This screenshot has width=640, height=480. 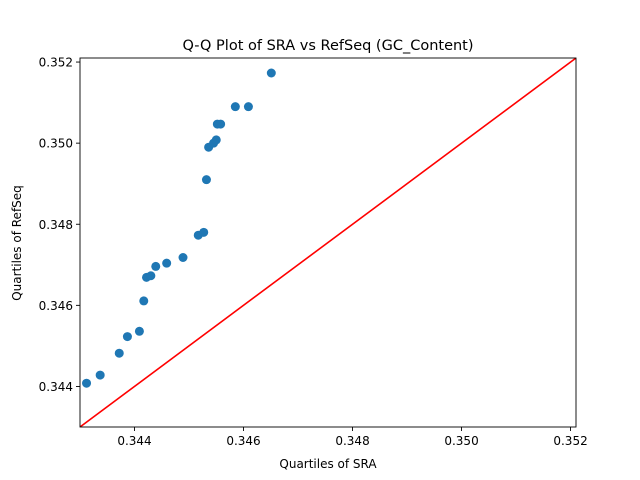 What do you see at coordinates (327, 46) in the screenshot?
I see `chart-title: Q-Q Plot of SRA vs RefSeq (GC_Content)` at bounding box center [327, 46].